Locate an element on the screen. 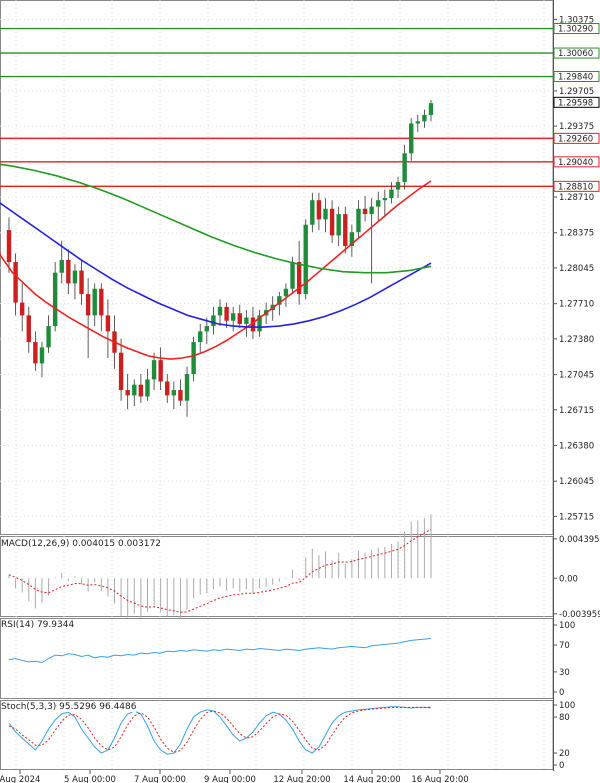 This screenshot has width=600, height=783. rsi-label: RSI(14) 79.9344 is located at coordinates (38, 625).